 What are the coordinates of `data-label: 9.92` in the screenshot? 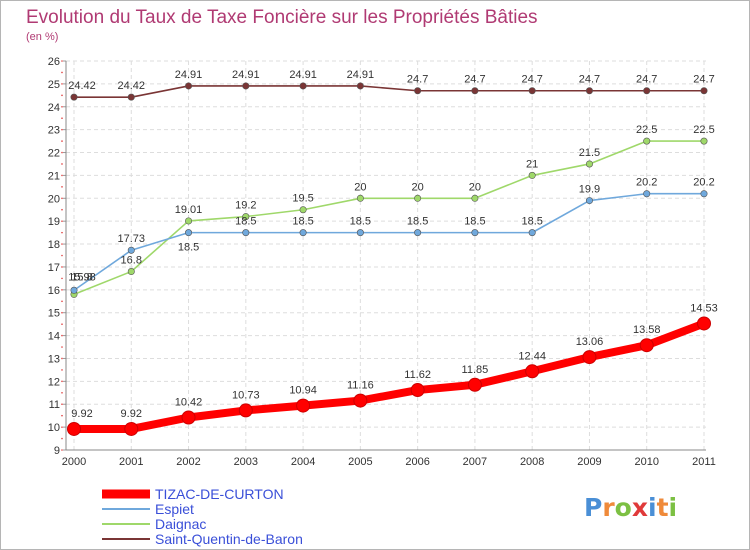 It's located at (131, 414).